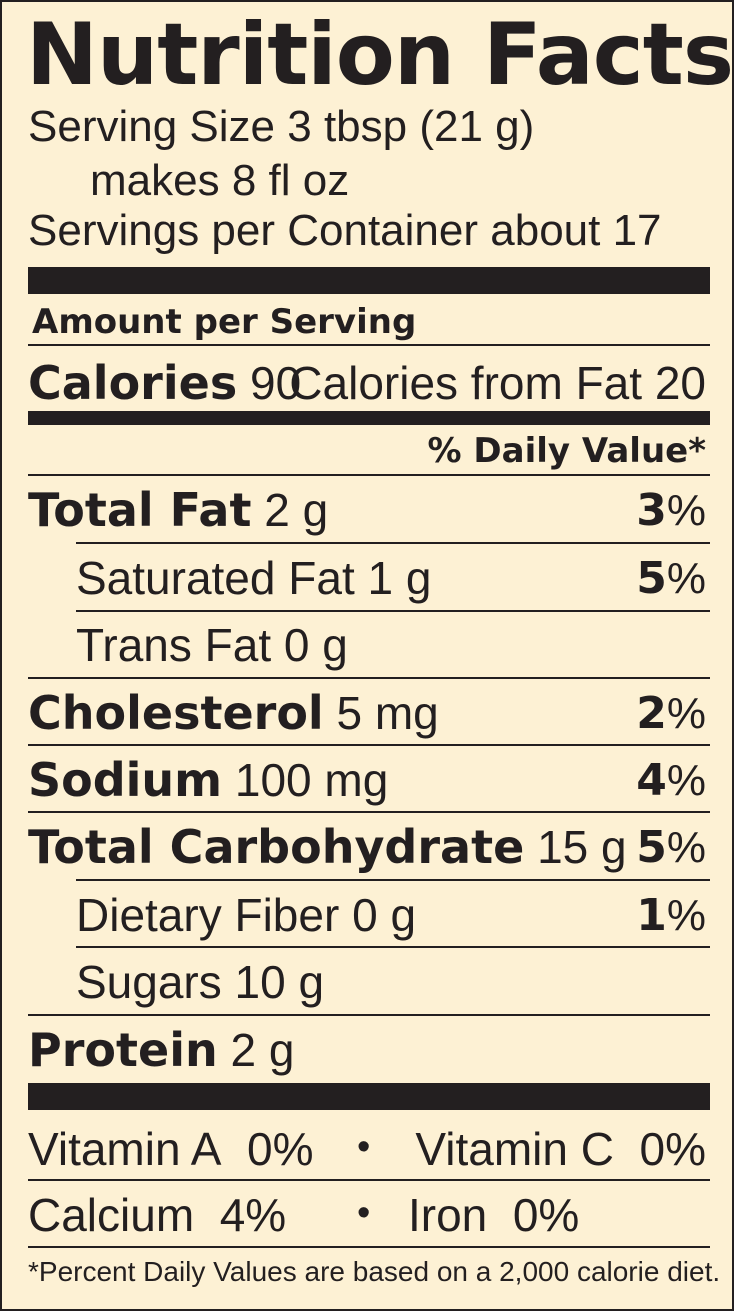  What do you see at coordinates (387, 713) in the screenshot?
I see `nutrient-amount: 5 mg` at bounding box center [387, 713].